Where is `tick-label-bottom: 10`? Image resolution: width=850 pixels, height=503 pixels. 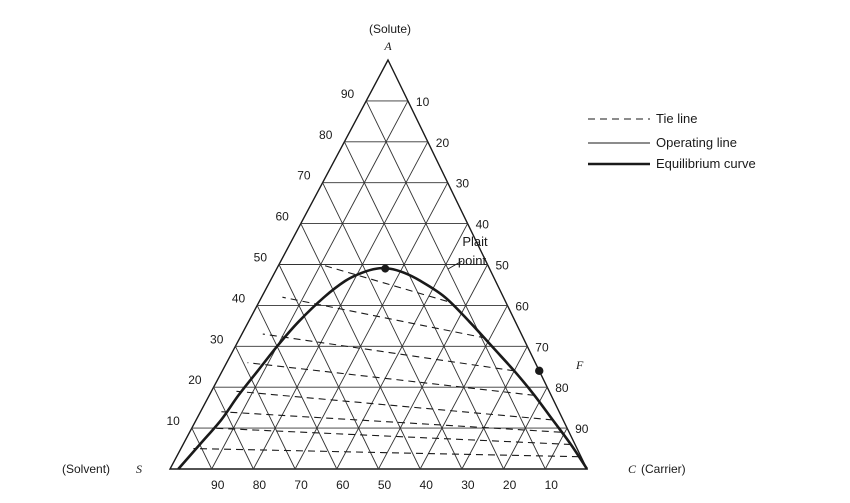 tick-label-bottom: 10 is located at coordinates (552, 485).